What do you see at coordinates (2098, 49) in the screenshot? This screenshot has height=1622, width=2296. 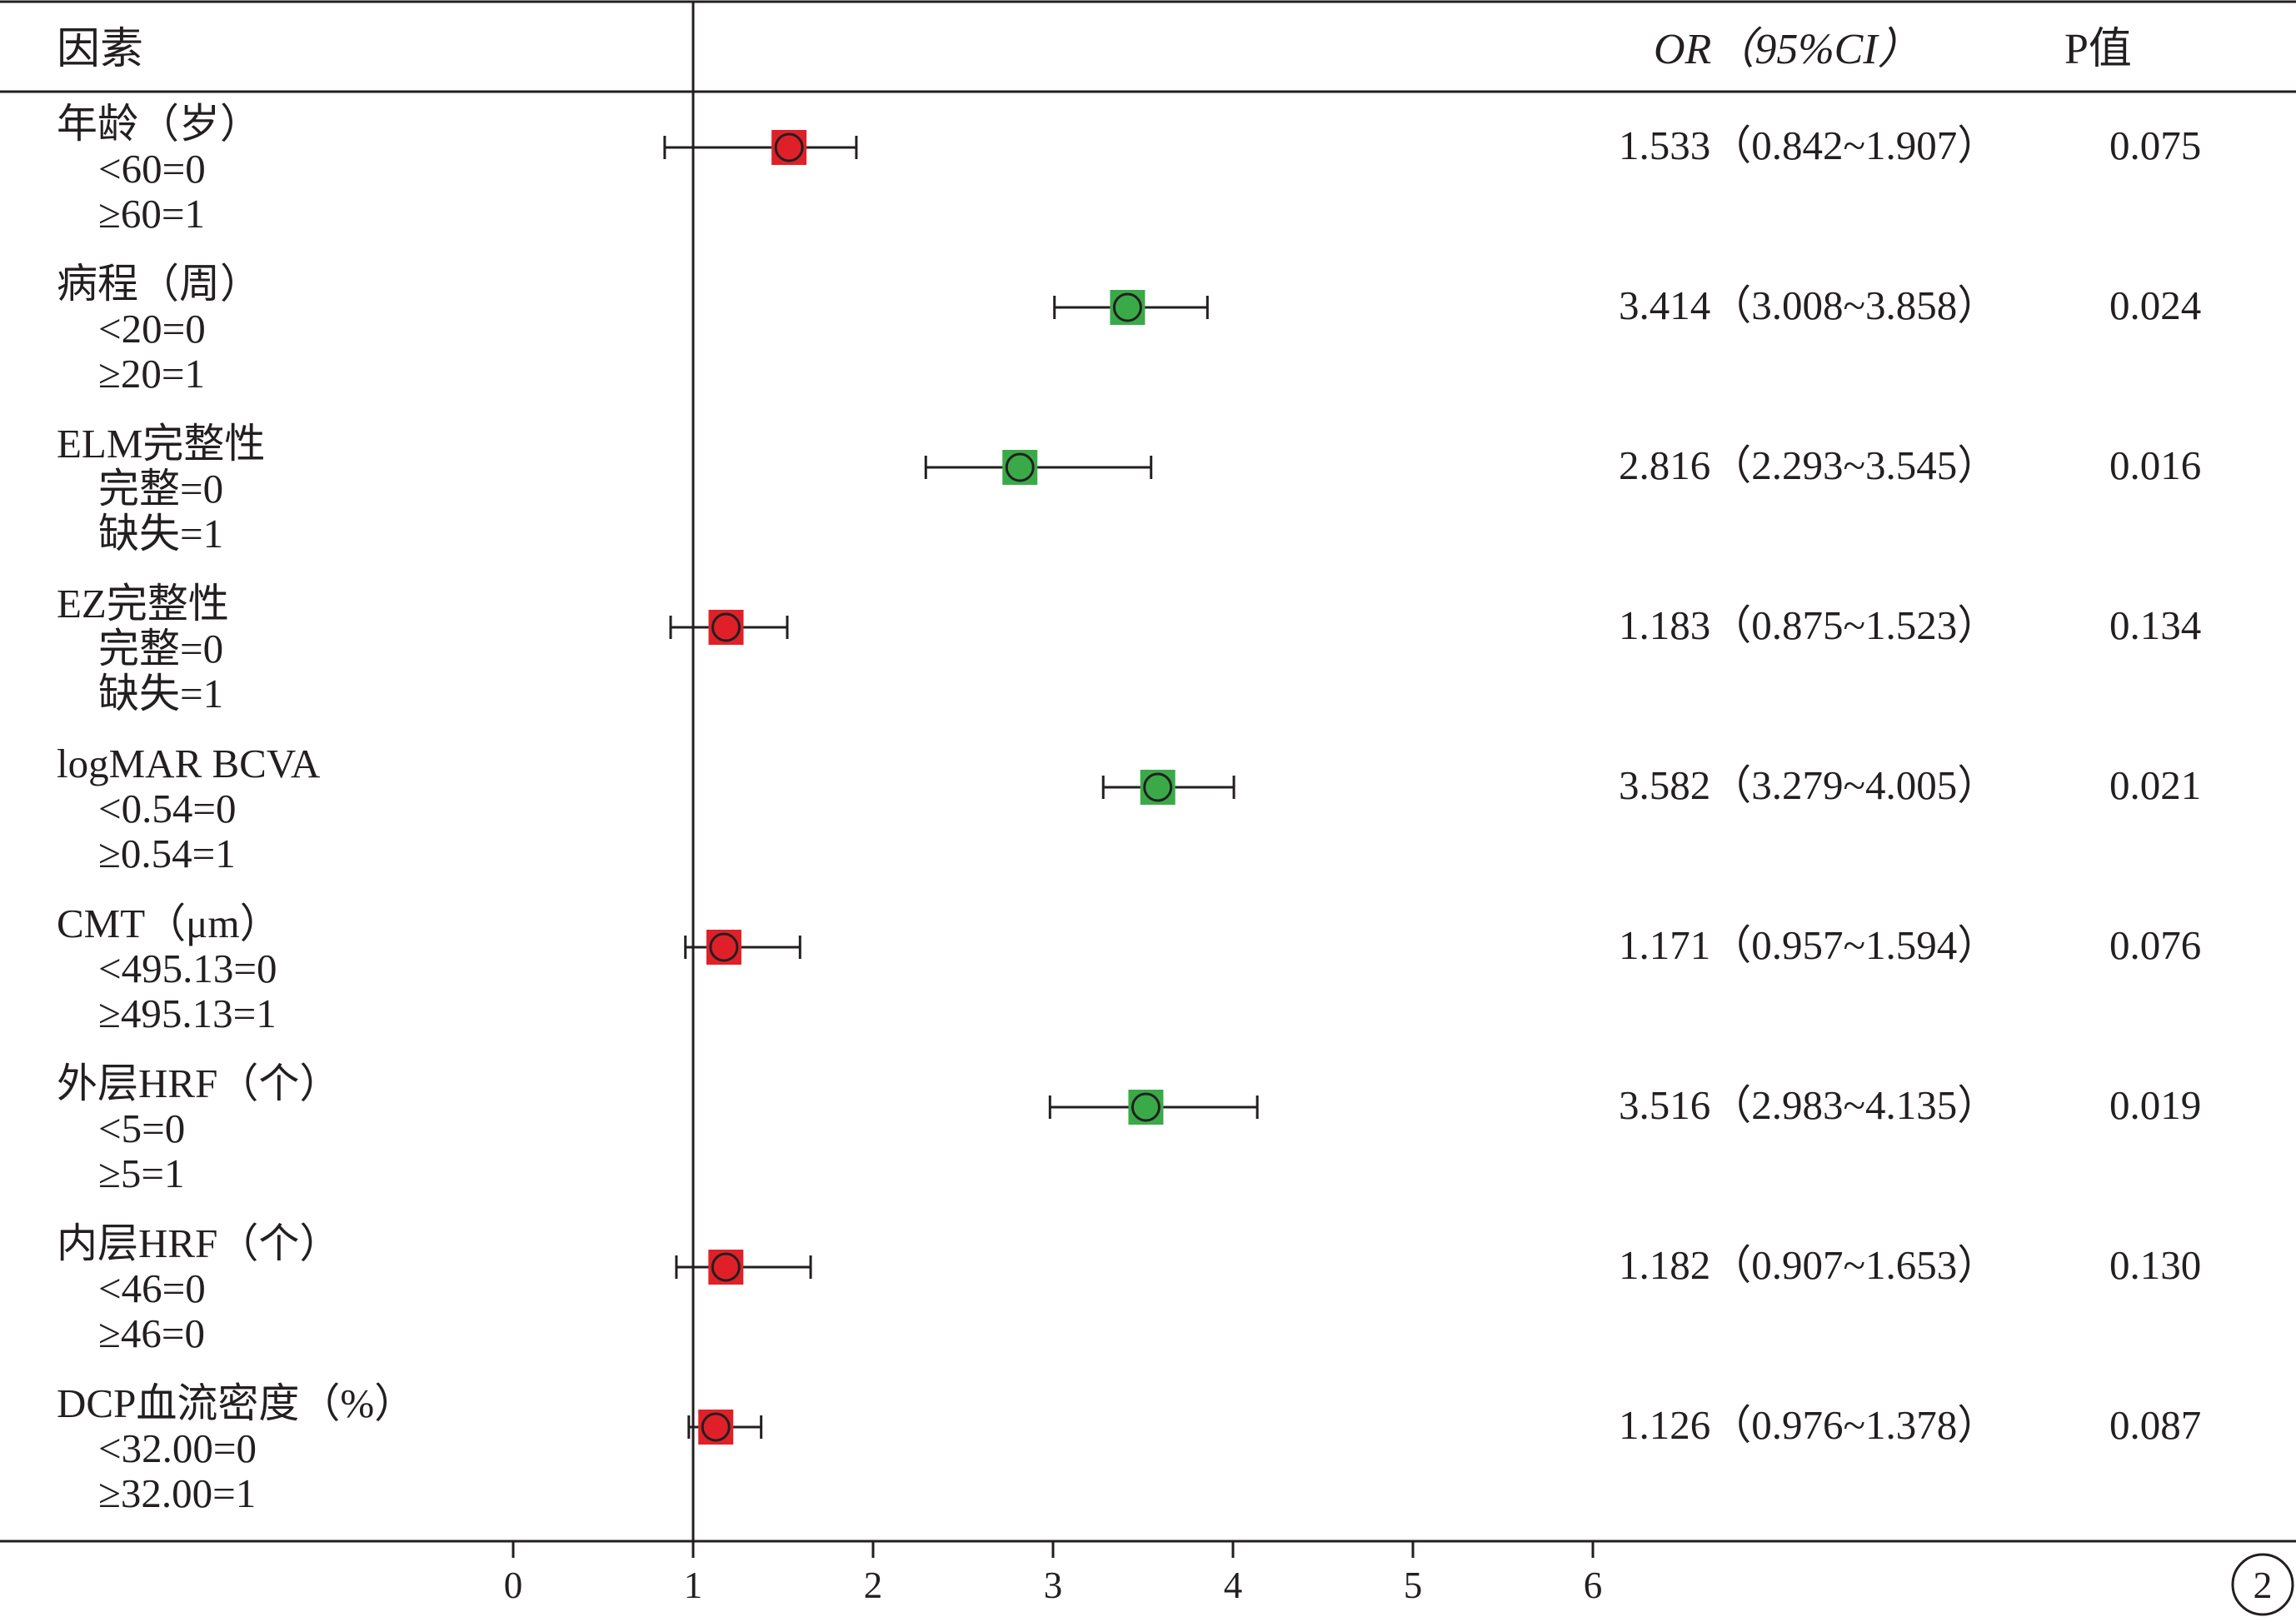 I see `header-p: P值` at bounding box center [2098, 49].